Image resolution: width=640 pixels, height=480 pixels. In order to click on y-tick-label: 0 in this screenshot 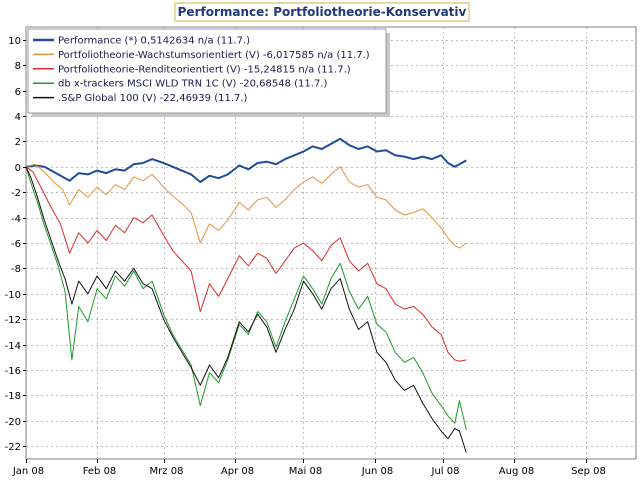, I will do `click(18, 168)`.